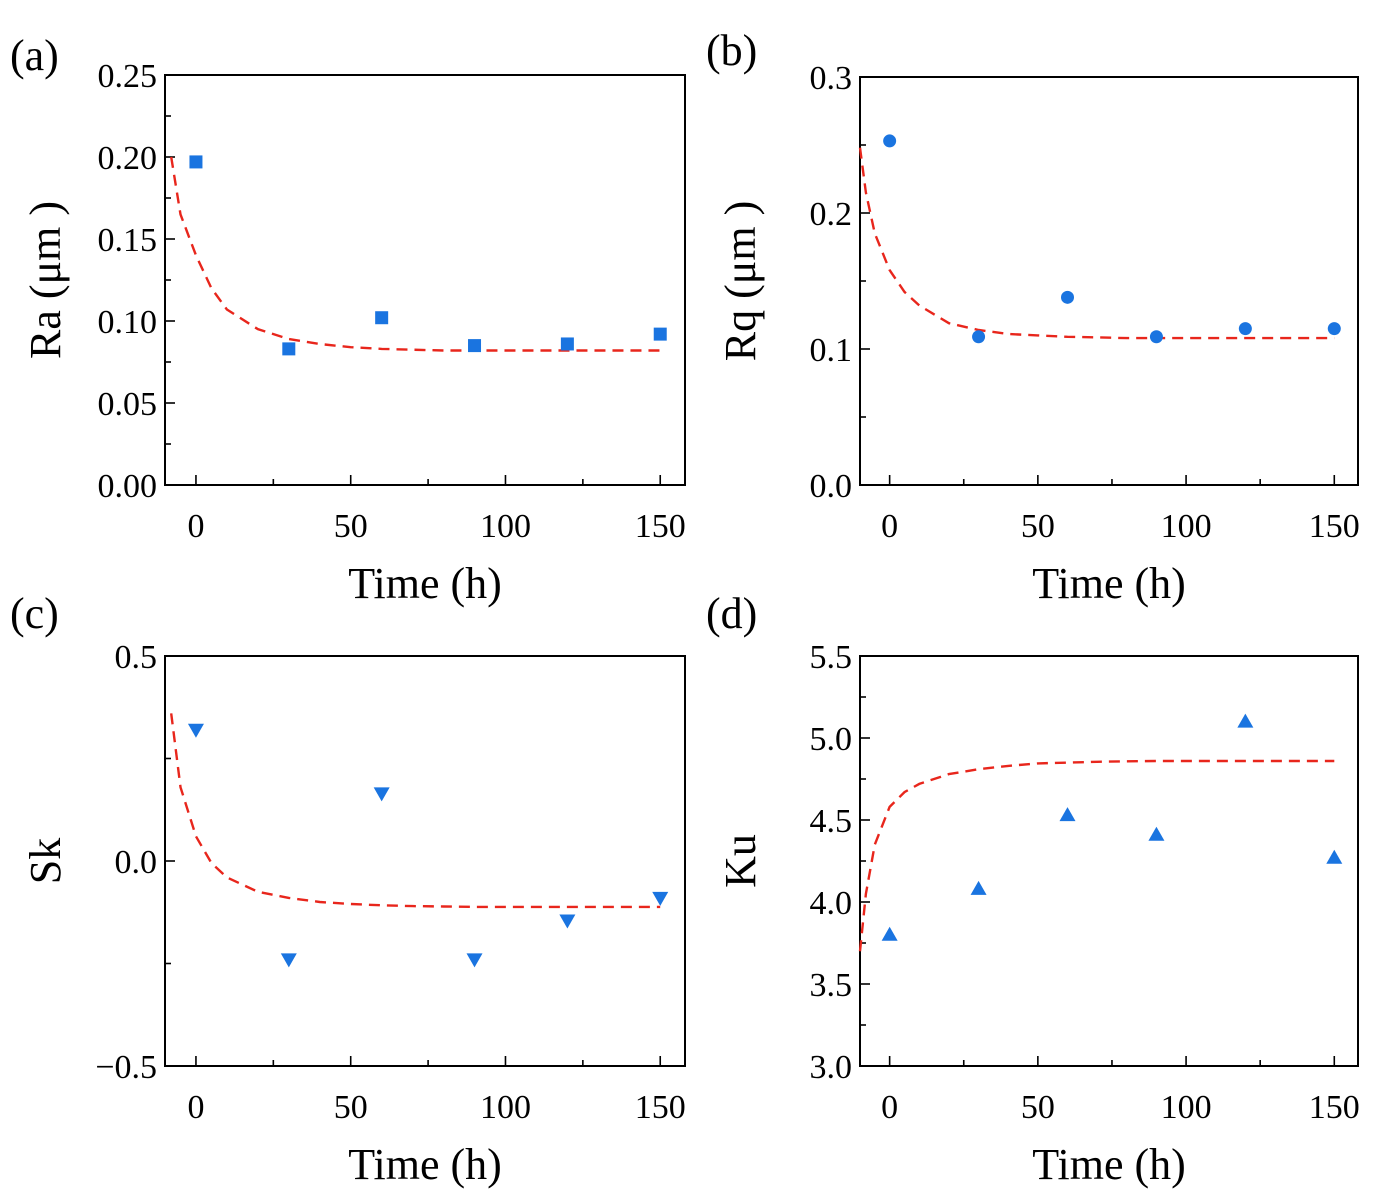 This screenshot has width=1400, height=1192. Describe the element at coordinates (889, 526) in the screenshot. I see `x-tick-label-b: 0` at that location.